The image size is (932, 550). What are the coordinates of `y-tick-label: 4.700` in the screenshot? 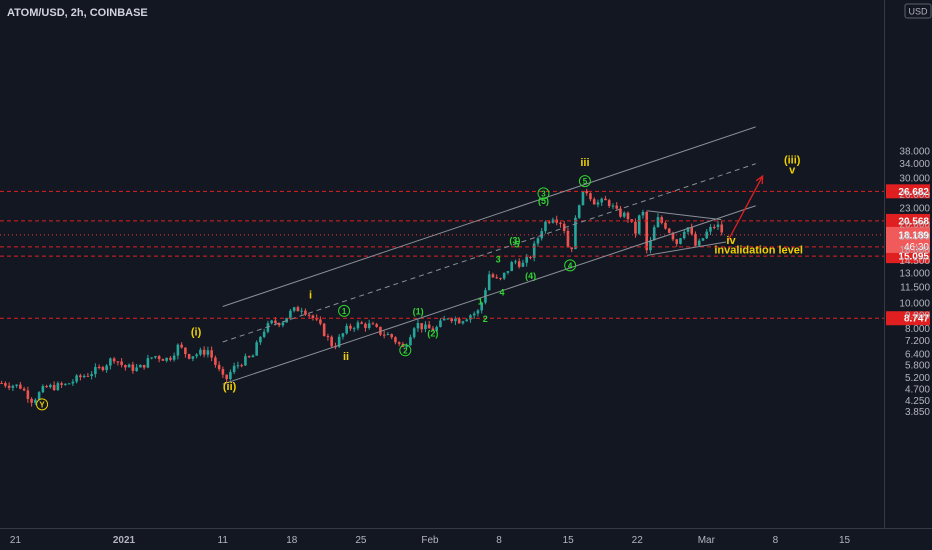 It's located at (917, 389).